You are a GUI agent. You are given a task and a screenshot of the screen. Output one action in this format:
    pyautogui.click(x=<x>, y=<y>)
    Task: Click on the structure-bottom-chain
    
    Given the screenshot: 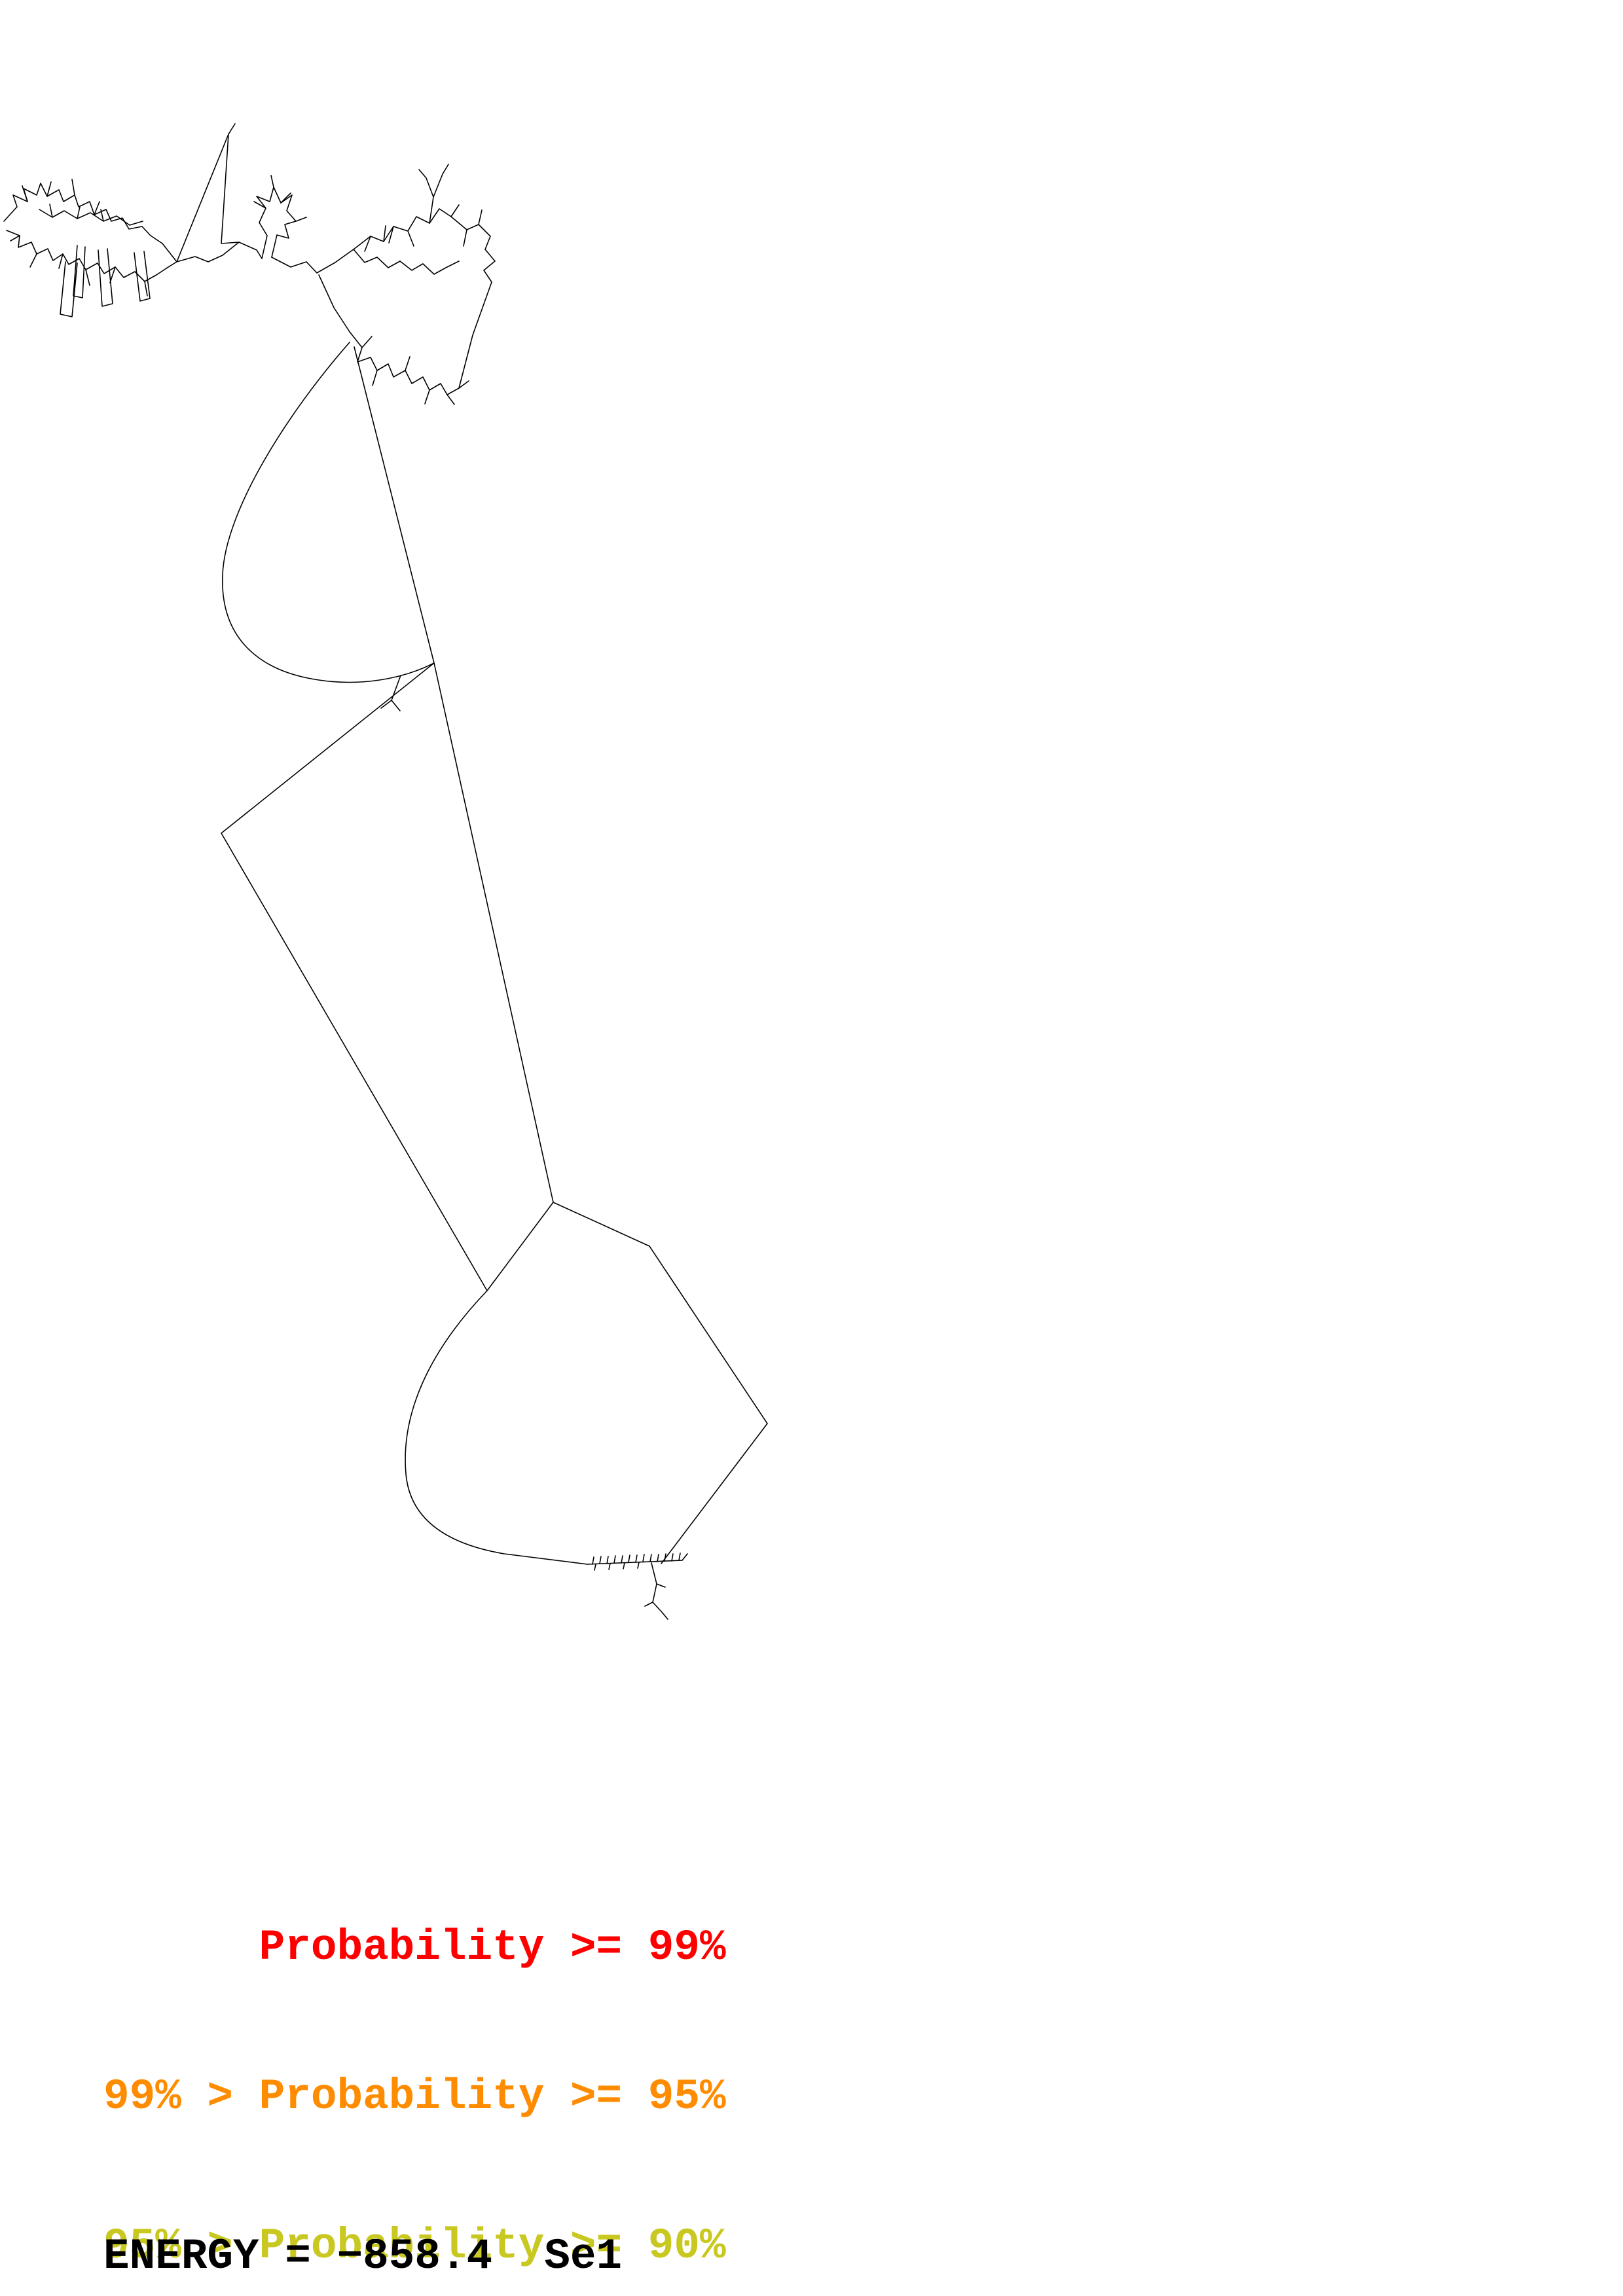 What is the action you would take?
    pyautogui.click(x=637, y=1586)
    